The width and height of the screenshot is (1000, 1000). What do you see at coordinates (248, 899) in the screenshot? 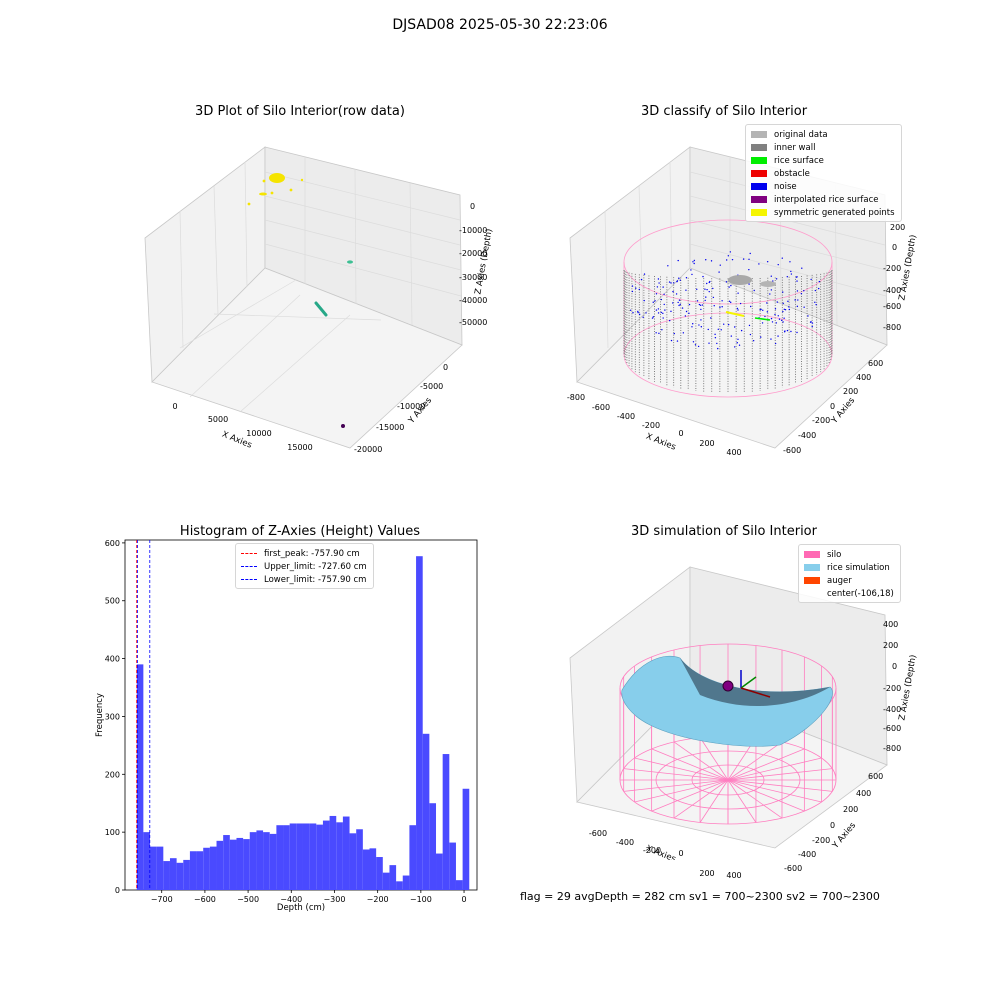
I see `hist-xtick-label: −500` at bounding box center [248, 899].